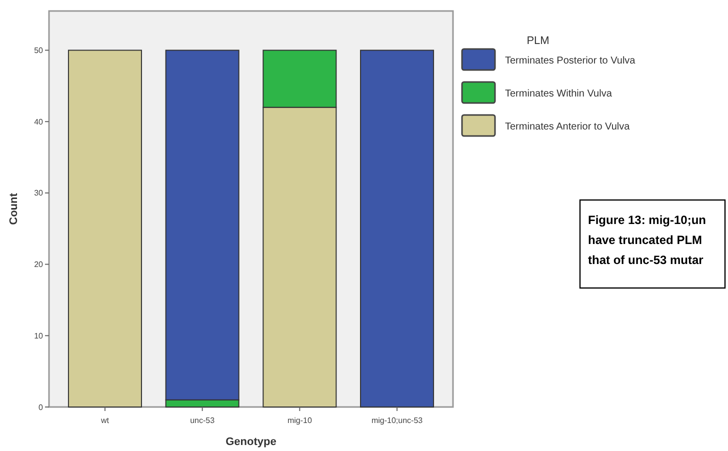 The image size is (728, 451). Describe the element at coordinates (39, 265) in the screenshot. I see `y-tick-label: 20` at that location.